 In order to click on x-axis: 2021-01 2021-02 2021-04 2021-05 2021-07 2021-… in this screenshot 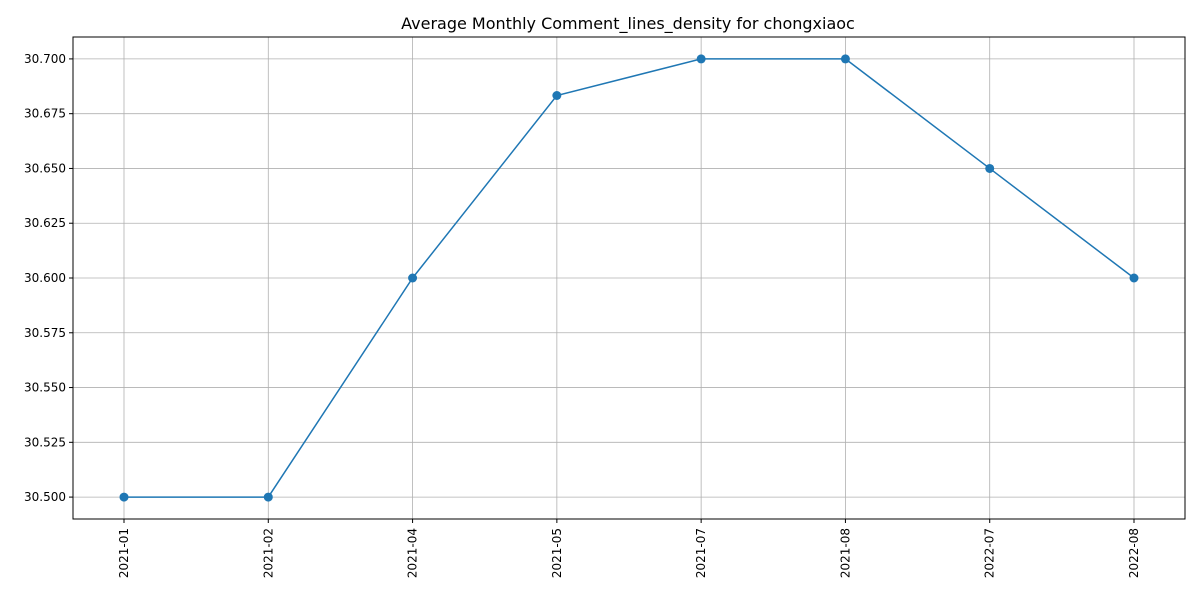, I will do `click(629, 548)`.